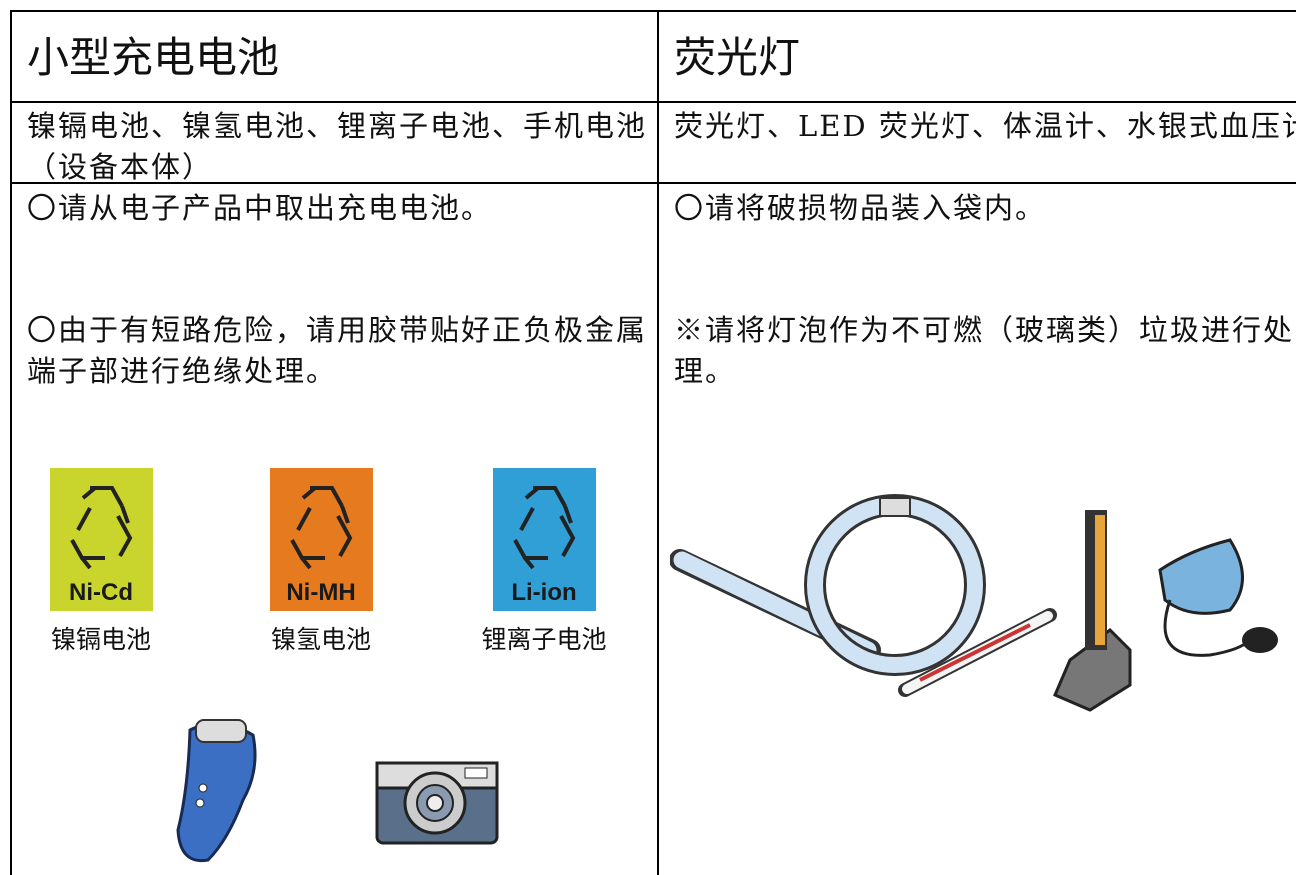 The image size is (1296, 875). I want to click on recycle-mark: Li-ion, so click(544, 539).